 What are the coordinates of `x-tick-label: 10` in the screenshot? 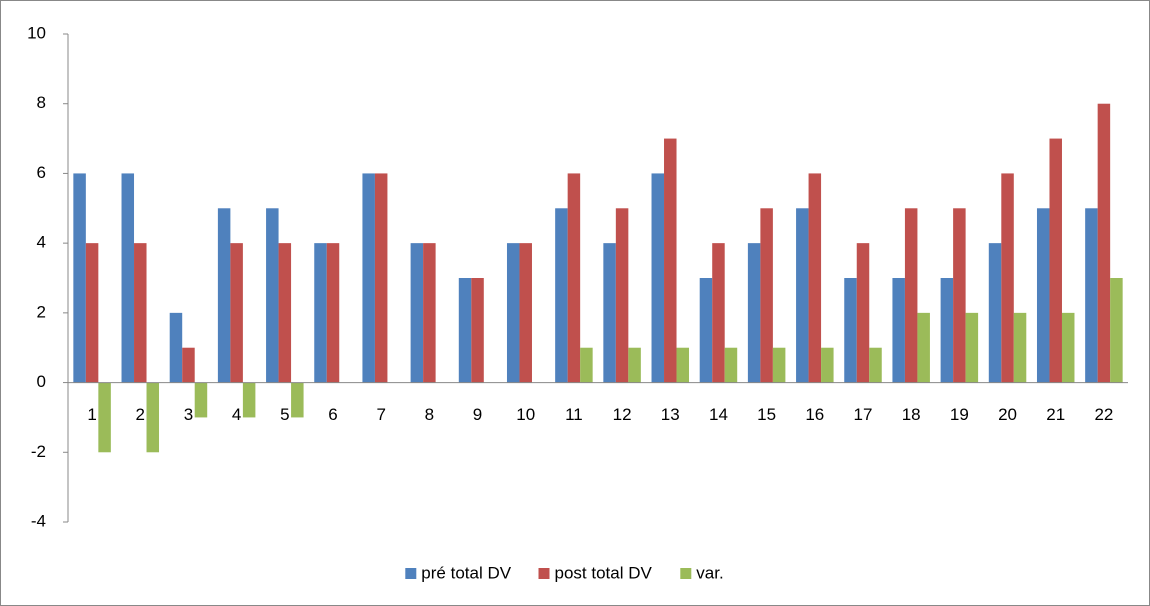 It's located at (525, 414).